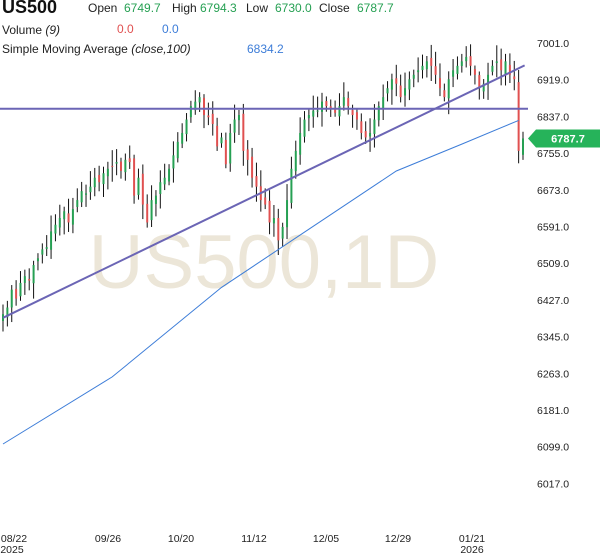  What do you see at coordinates (398, 539) in the screenshot?
I see `x-tick-label: 12/29` at bounding box center [398, 539].